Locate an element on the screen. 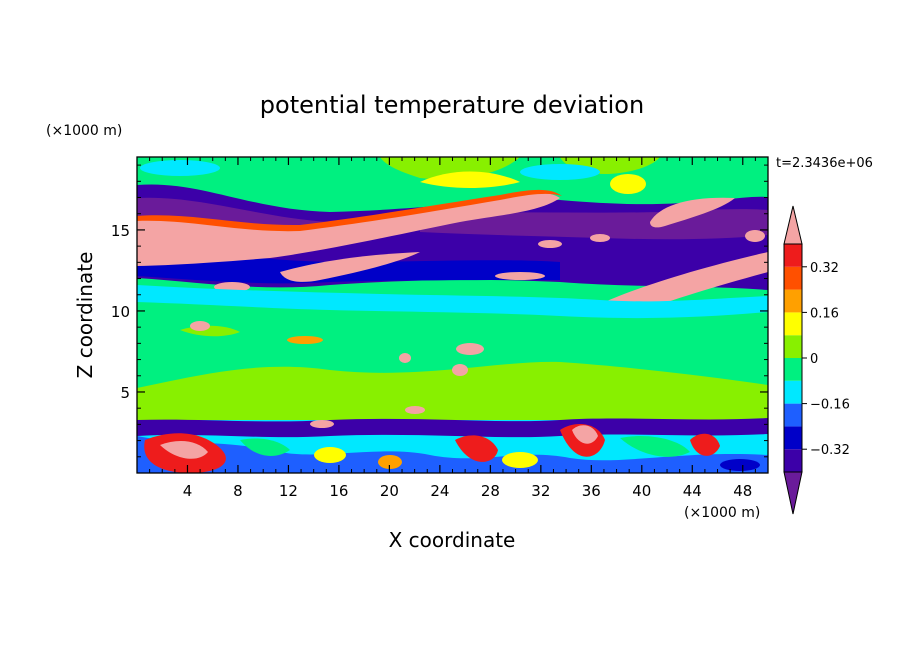  colorbar-tick-label: 0 is located at coordinates (814, 359).